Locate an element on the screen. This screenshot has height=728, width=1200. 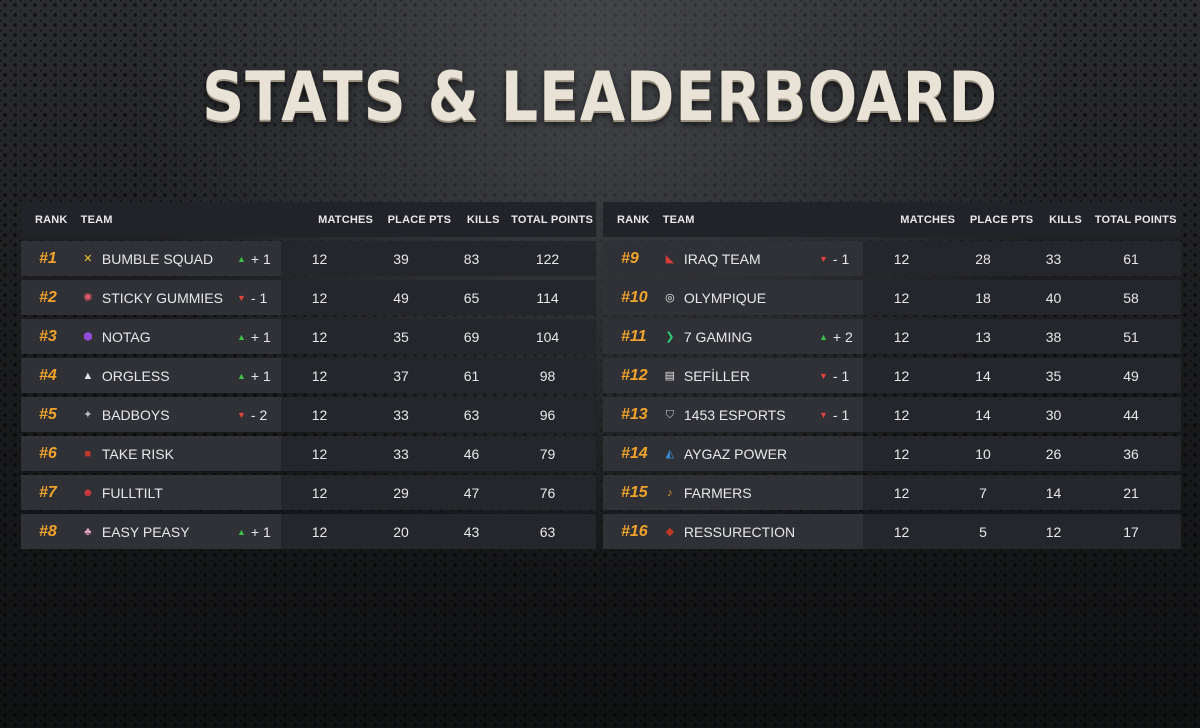
rank-cell: #8 is located at coordinates (47, 531).